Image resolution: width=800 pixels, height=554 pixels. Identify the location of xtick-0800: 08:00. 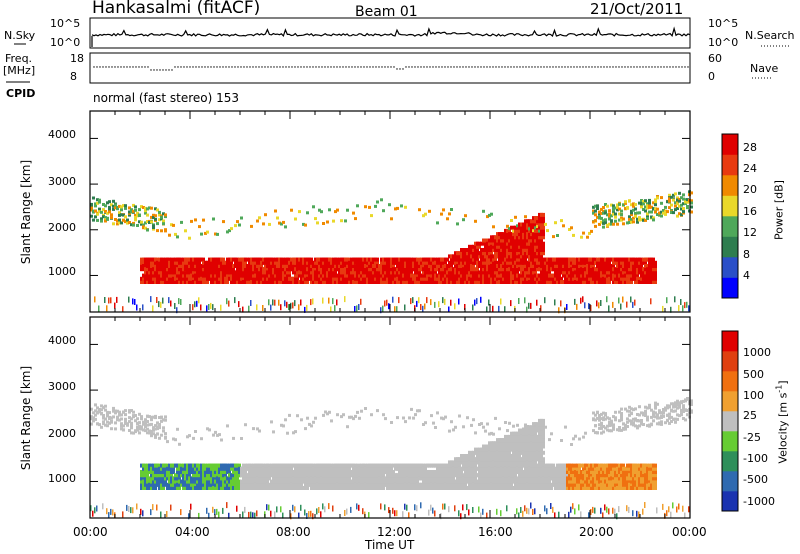
(293, 532).